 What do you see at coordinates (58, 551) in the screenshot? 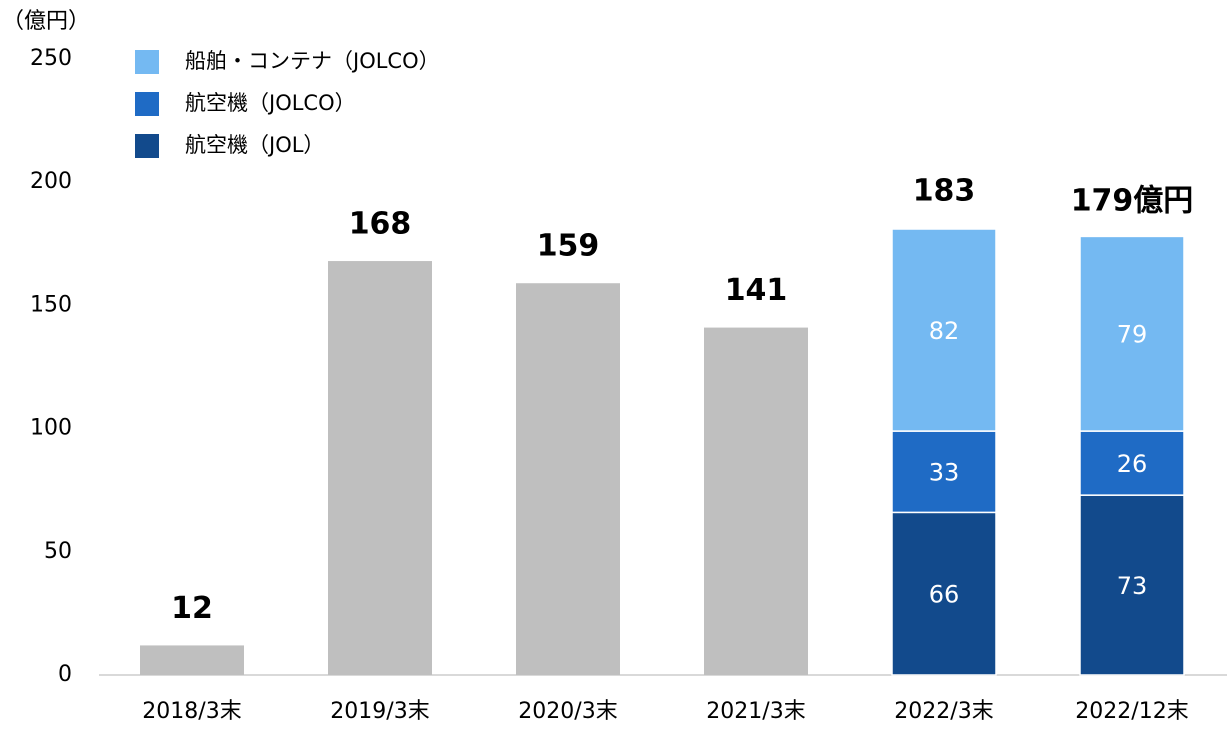
I see `y-tick-label: 50` at bounding box center [58, 551].